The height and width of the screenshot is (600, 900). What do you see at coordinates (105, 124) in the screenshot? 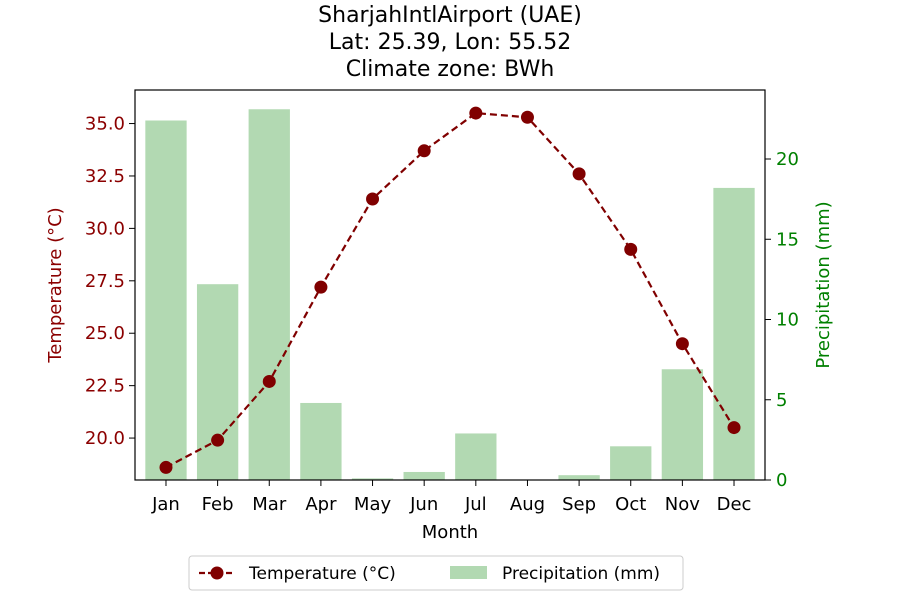
I see `temperature-tick-label: 35.0` at bounding box center [105, 124].